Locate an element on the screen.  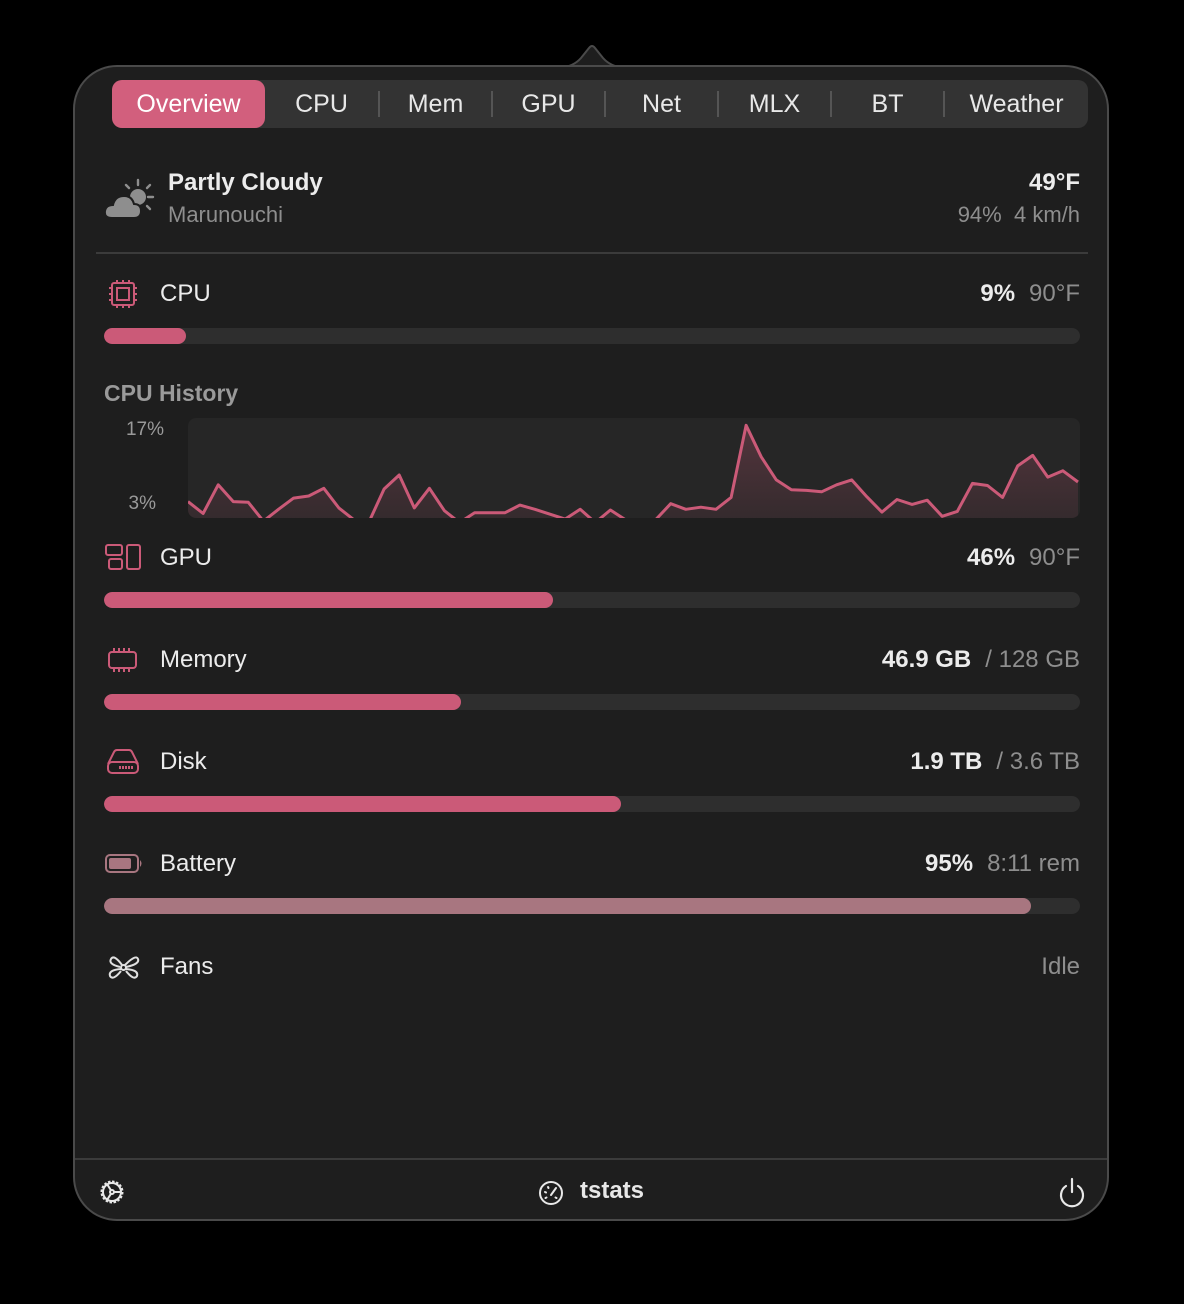
battery-values: 95% 8:11 rem is located at coordinates (1002, 864).